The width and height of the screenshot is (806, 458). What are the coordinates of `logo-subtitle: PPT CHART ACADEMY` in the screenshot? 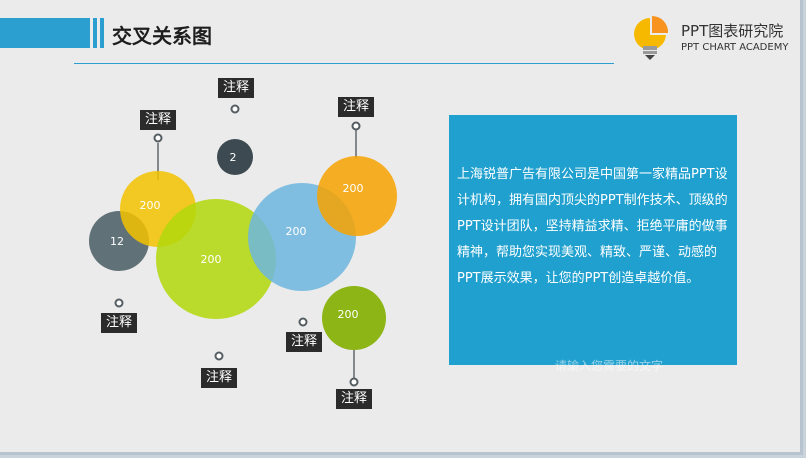 It's located at (735, 47).